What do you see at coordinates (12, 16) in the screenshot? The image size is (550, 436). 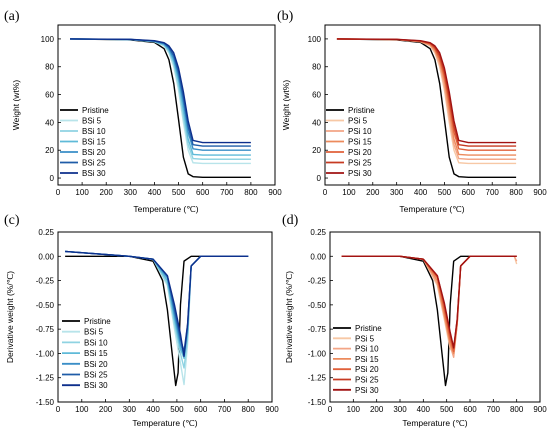 I see `panel-letter: (a)` at bounding box center [12, 16].